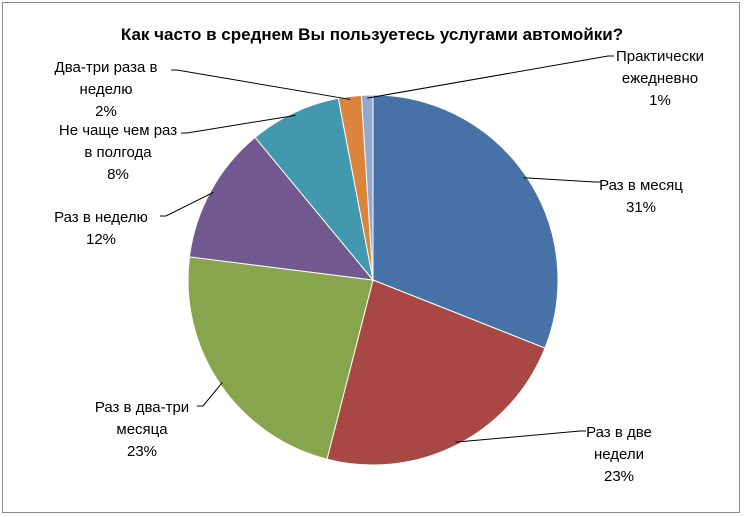 This screenshot has width=744, height=517. Describe the element at coordinates (619, 432) in the screenshot. I see `data-label-text: Раз в две` at that location.